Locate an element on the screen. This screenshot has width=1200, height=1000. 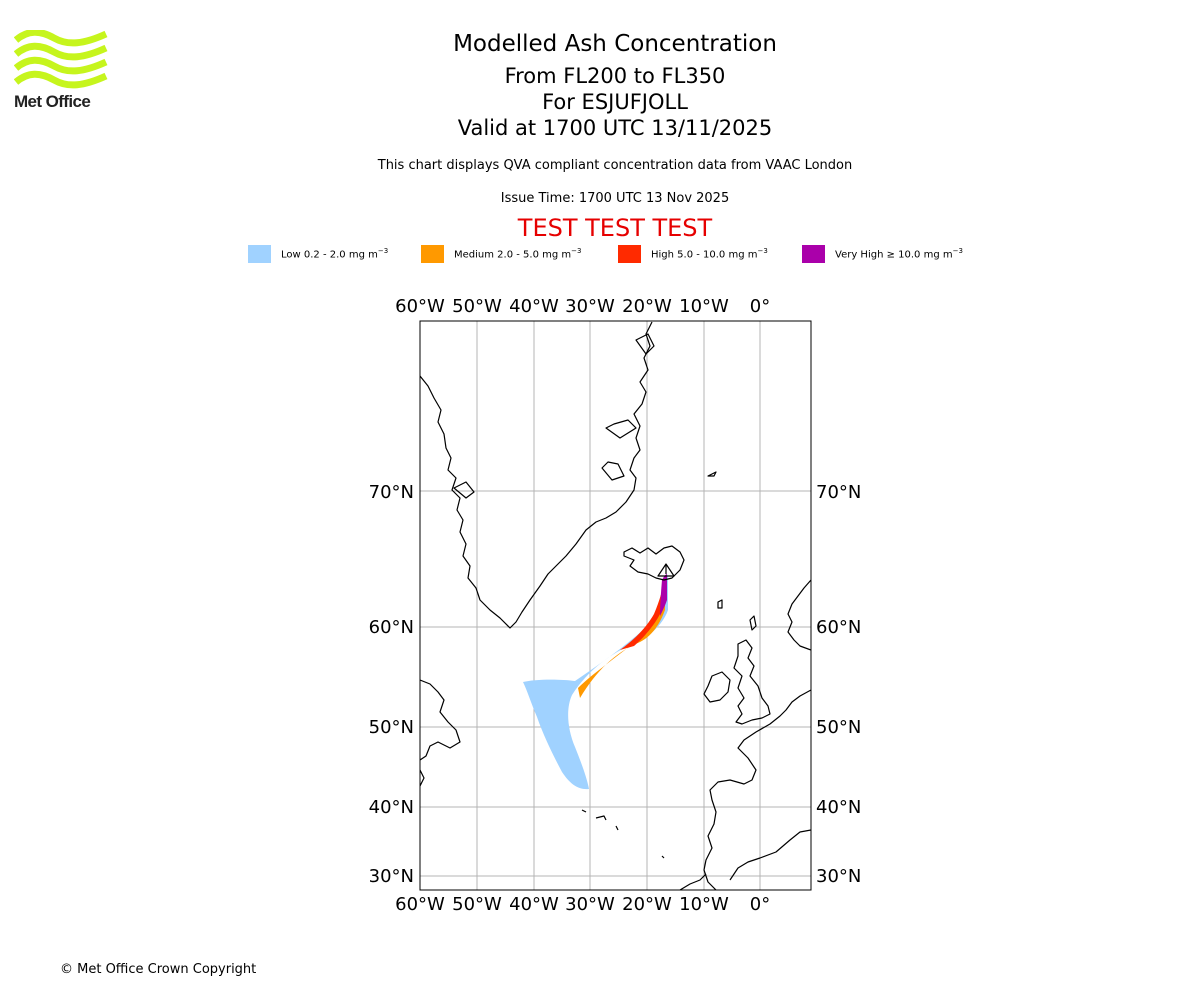
legend-item-high: High 5.0 - 10.0 mg m−3 is located at coordinates (693, 254).